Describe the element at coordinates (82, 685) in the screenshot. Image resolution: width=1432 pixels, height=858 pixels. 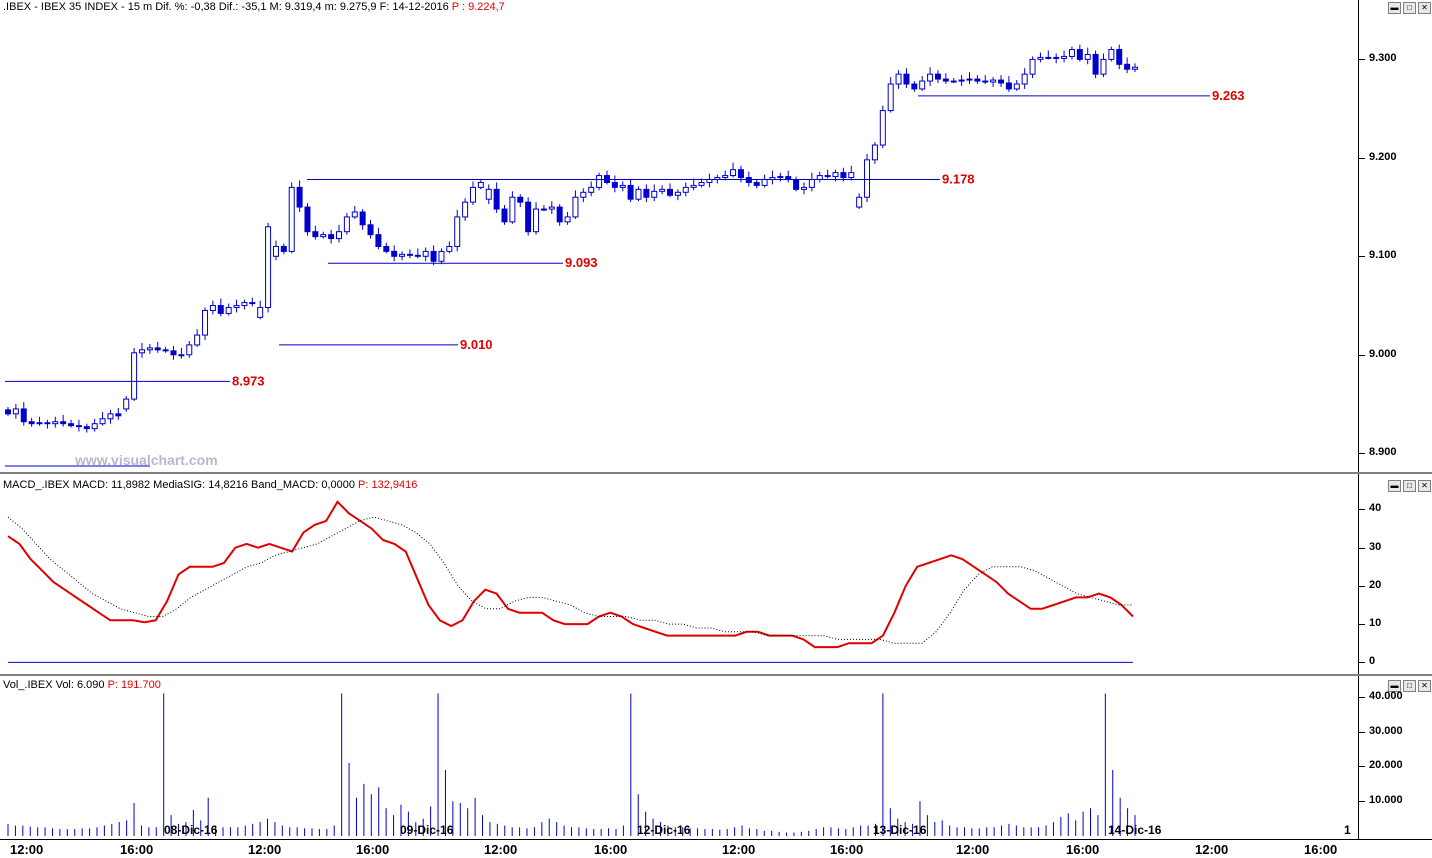
I see `volume-pane-title: Vol_.IBEX Vol: 6.090 P: 191.700` at that location.